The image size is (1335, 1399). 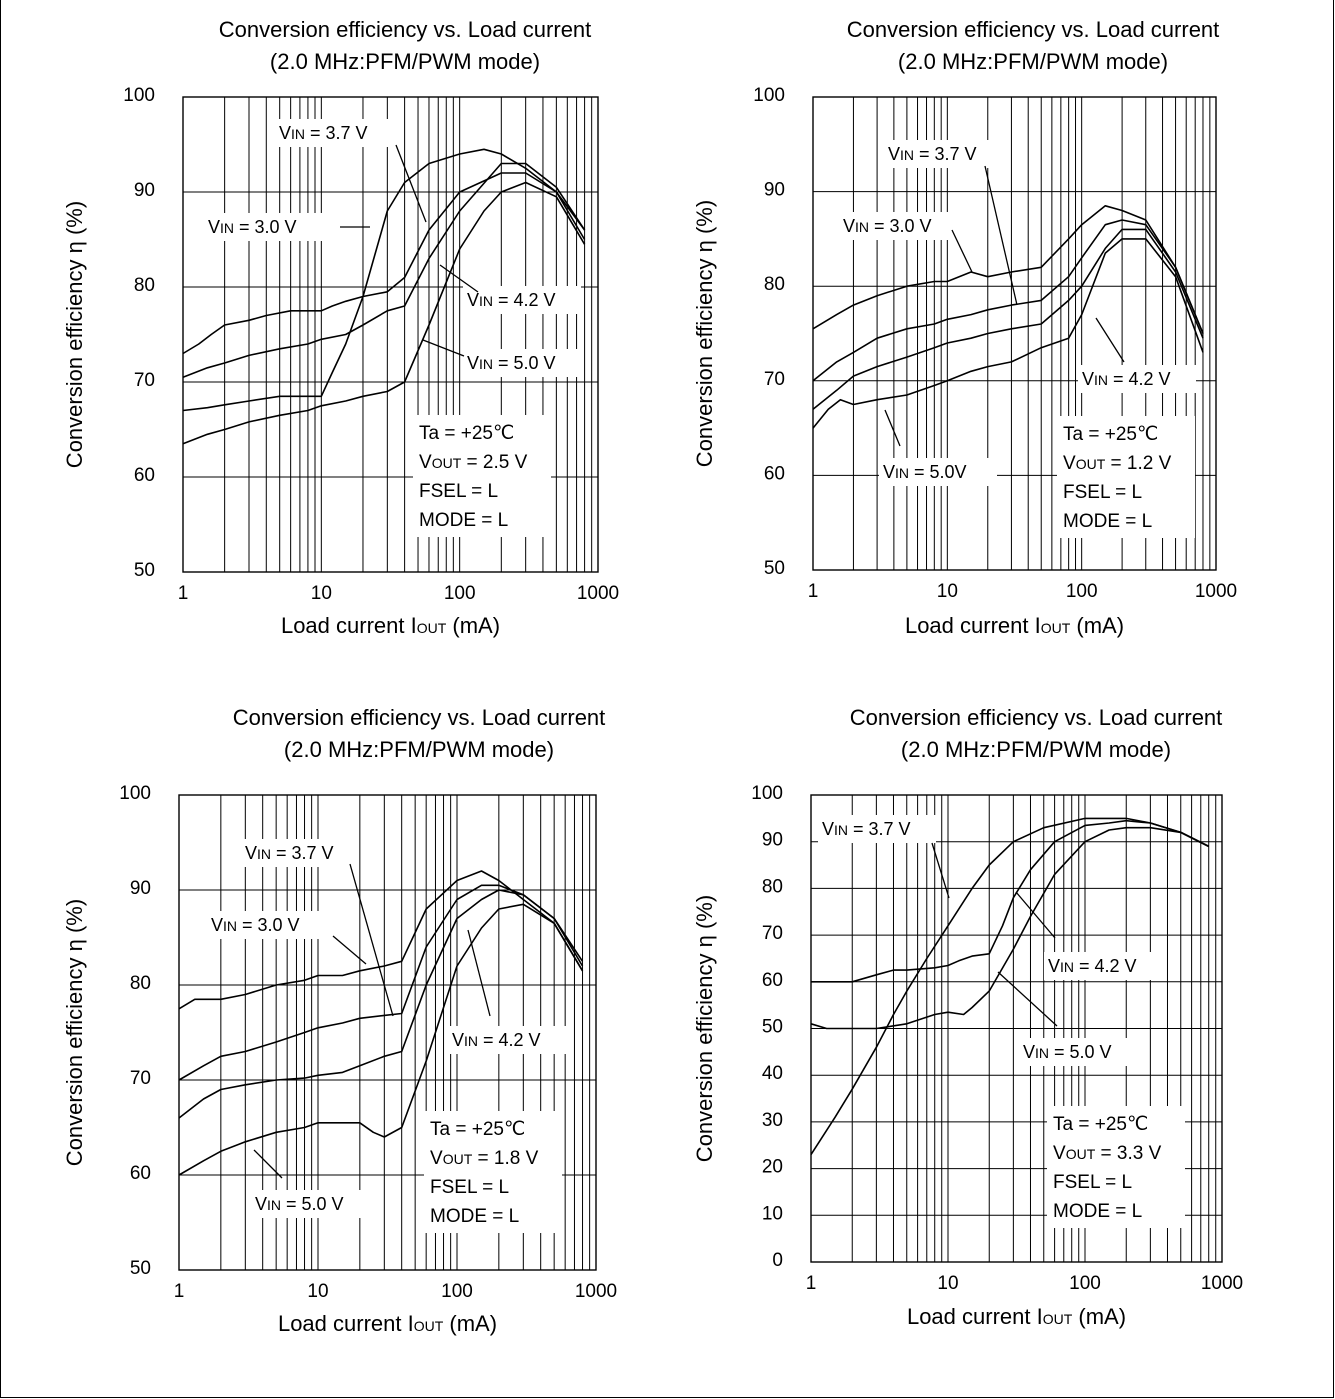 What do you see at coordinates (772, 1073) in the screenshot?
I see `y-tick-label: 40` at bounding box center [772, 1073].